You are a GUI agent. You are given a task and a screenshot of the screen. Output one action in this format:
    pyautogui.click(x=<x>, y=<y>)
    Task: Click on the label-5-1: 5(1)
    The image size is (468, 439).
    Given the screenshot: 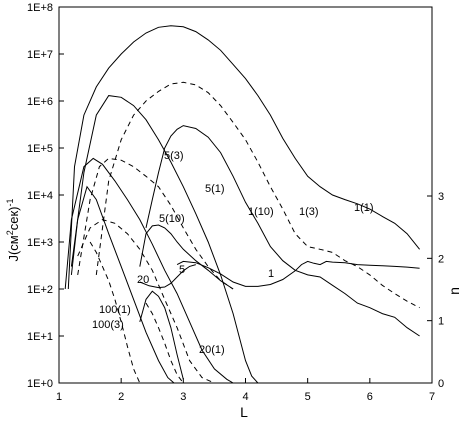 What is the action you would take?
    pyautogui.click(x=215, y=189)
    